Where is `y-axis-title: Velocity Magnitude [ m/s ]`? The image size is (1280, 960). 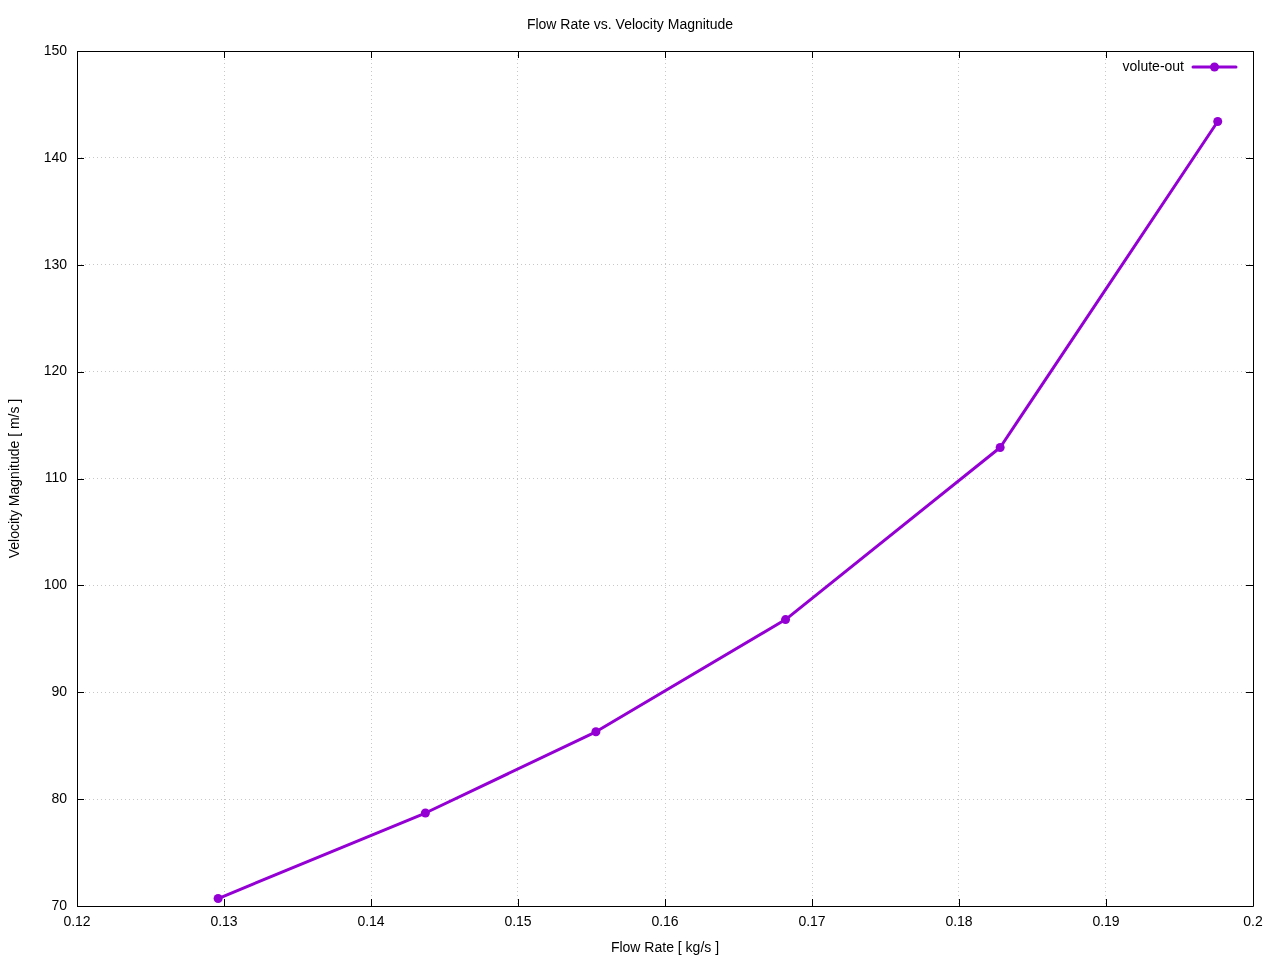
y-axis-title: Velocity Magnitude [ m/s ] is located at coordinates (14, 478).